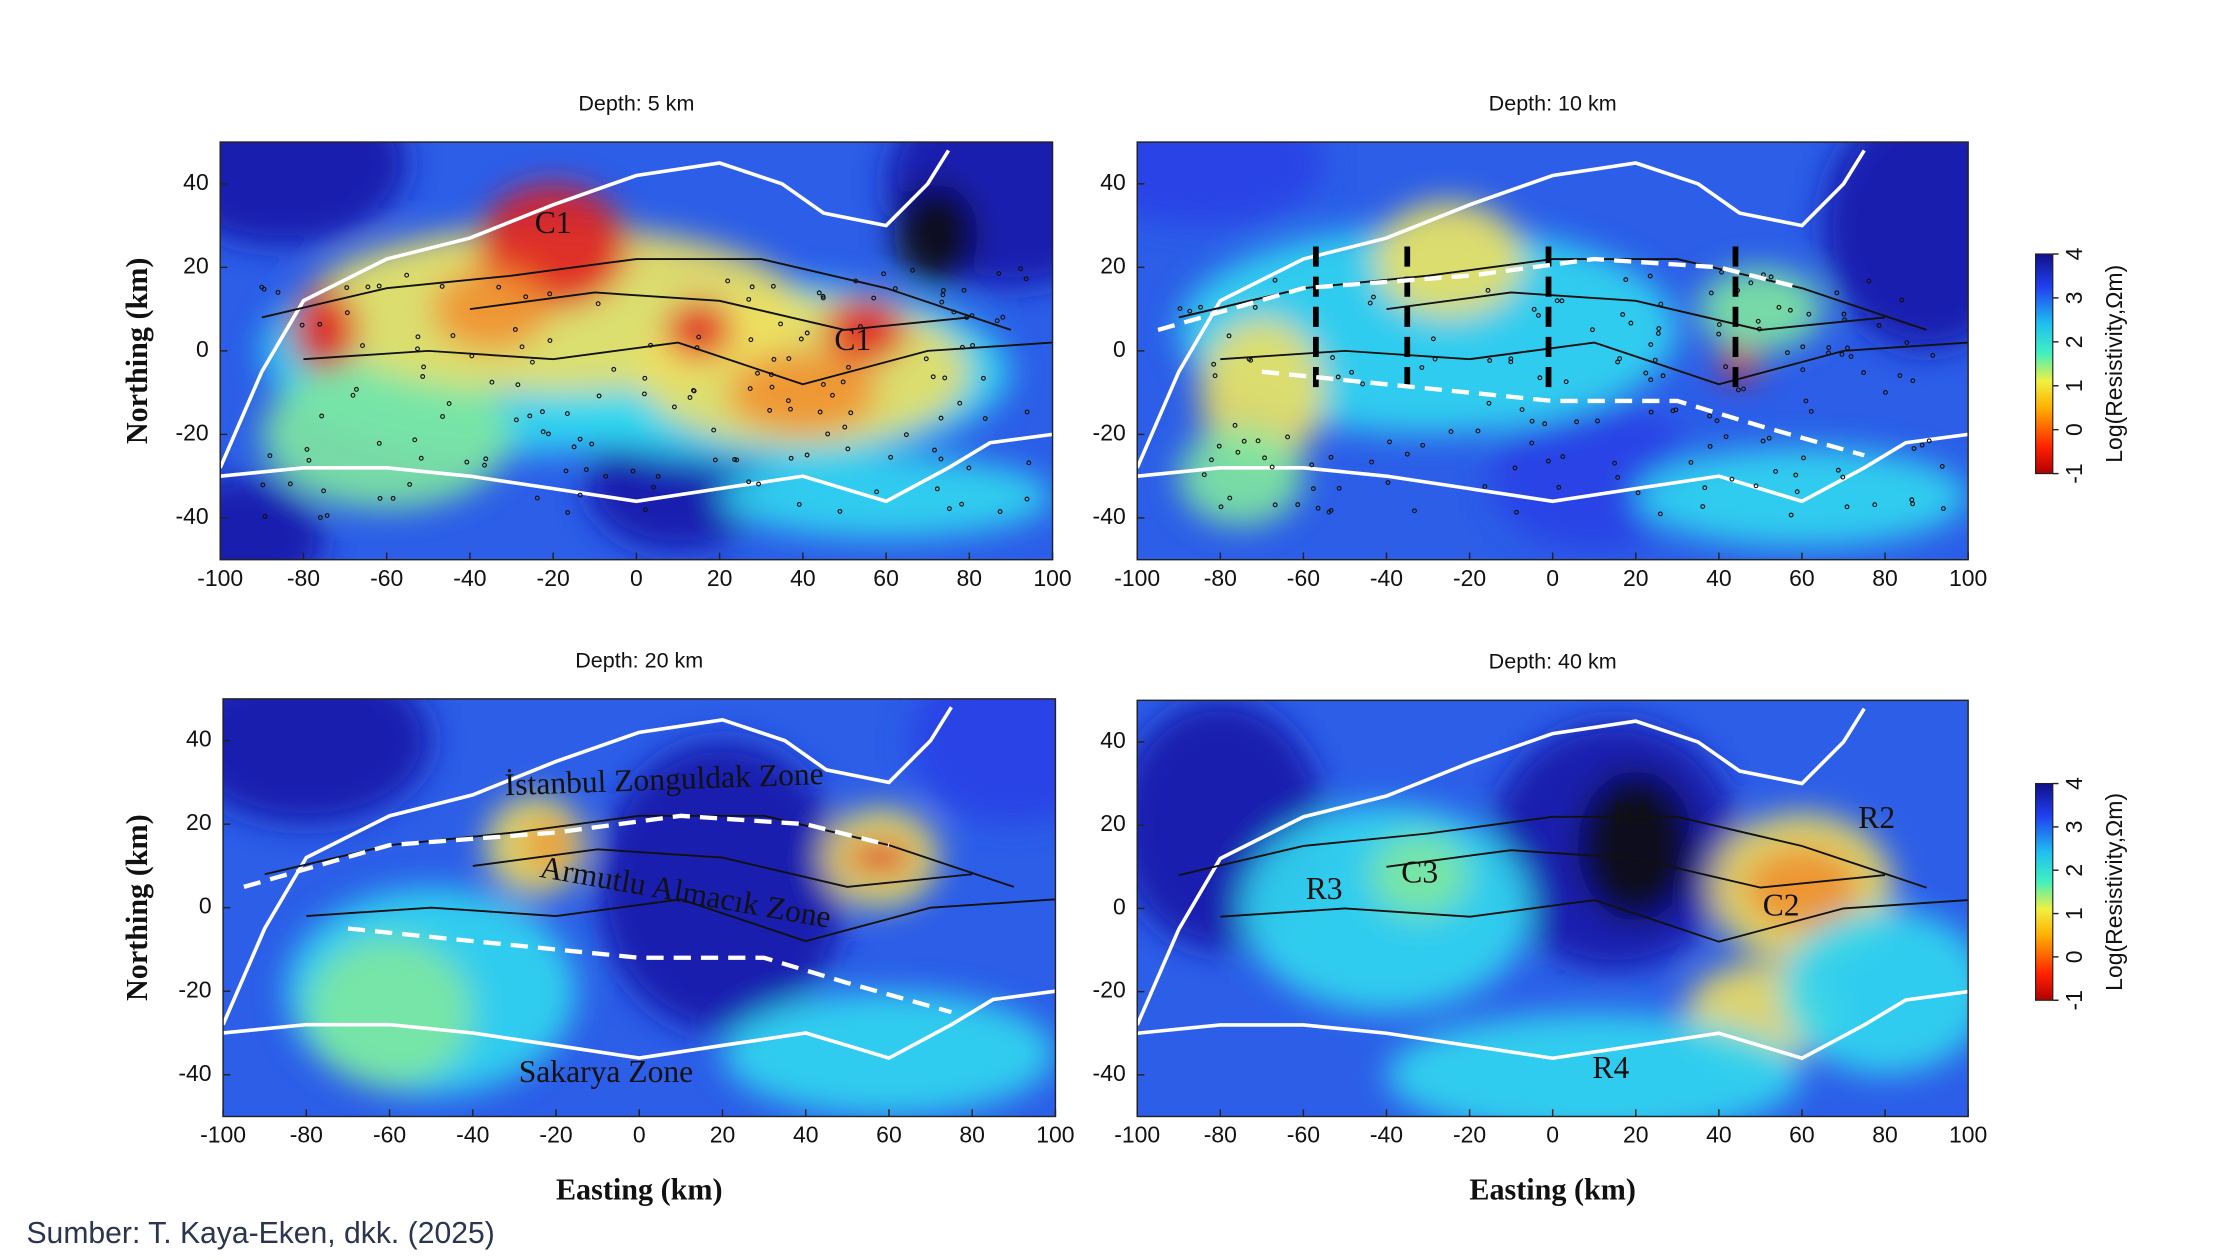 This screenshot has width=2240, height=1260. Describe the element at coordinates (1802, 578) in the screenshot. I see `x-tick-label: 60` at that location.